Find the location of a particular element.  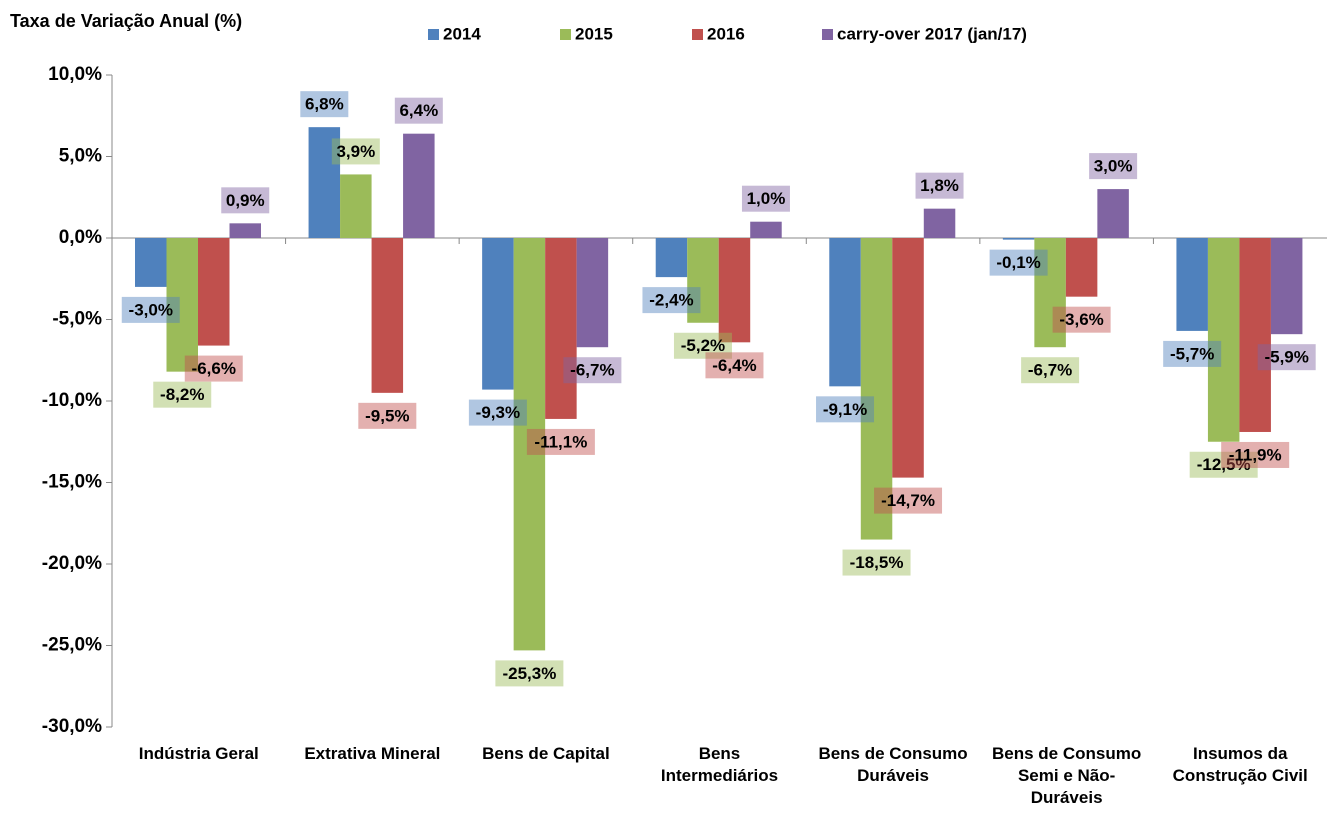

data-label: -8,2% is located at coordinates (182, 394).